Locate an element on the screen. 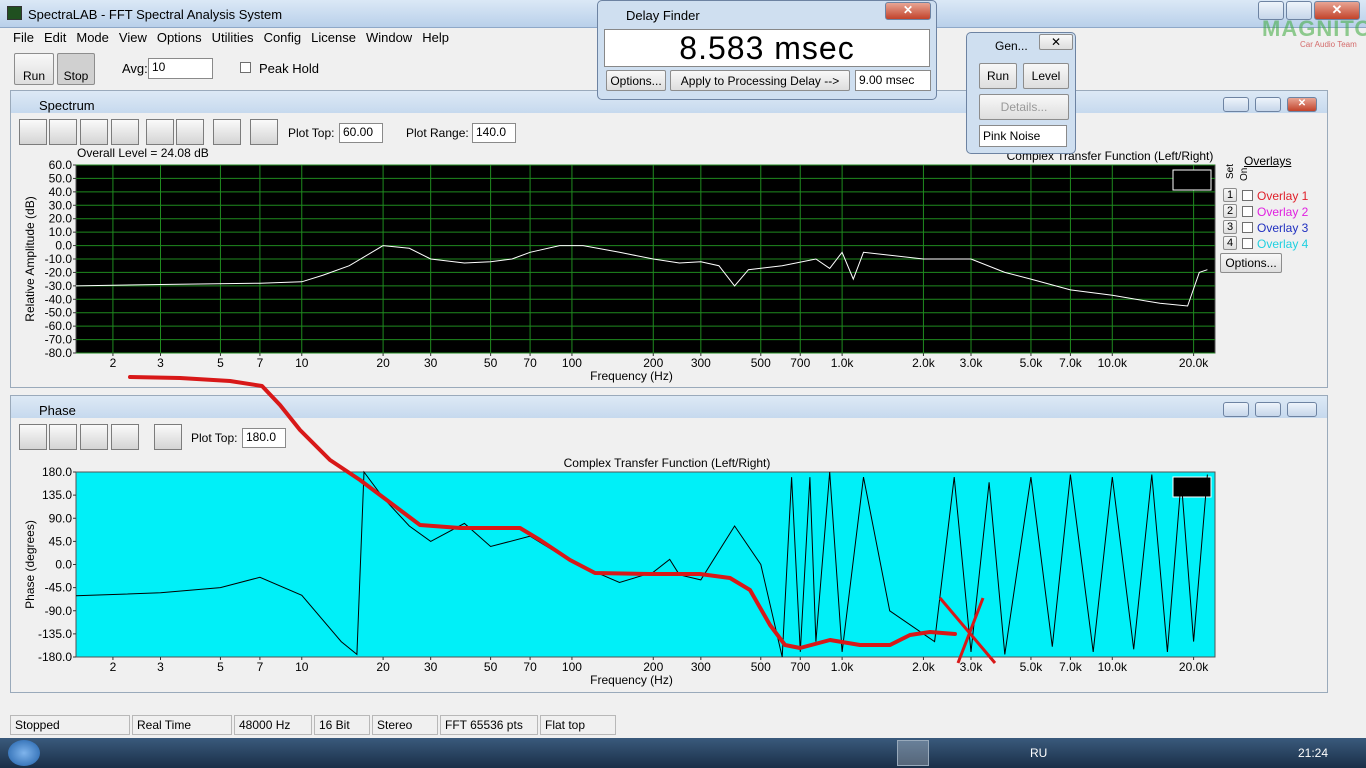  y-tick-label: 30.0 is located at coordinates (61, 205).